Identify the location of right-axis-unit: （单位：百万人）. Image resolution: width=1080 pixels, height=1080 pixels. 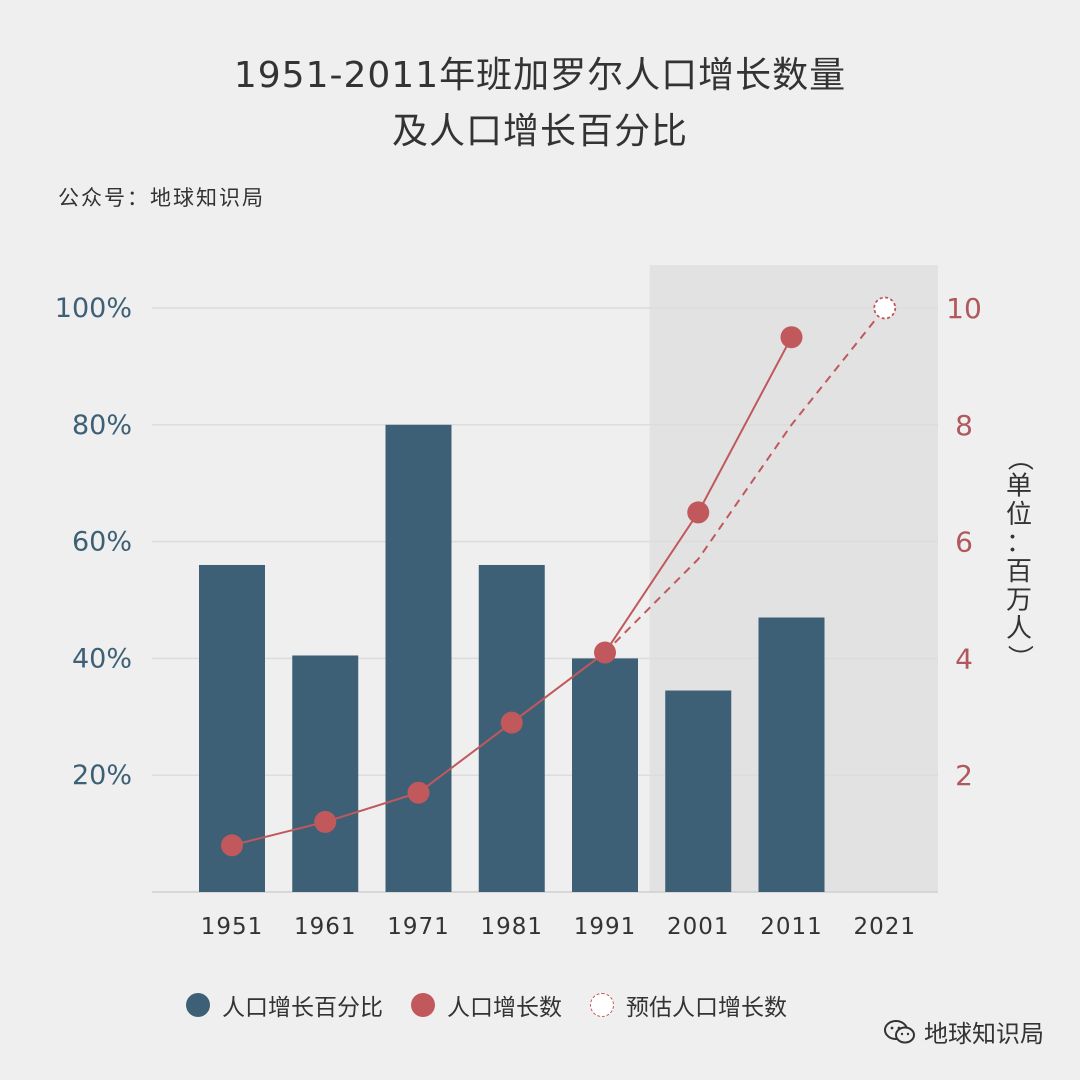
(1019, 558).